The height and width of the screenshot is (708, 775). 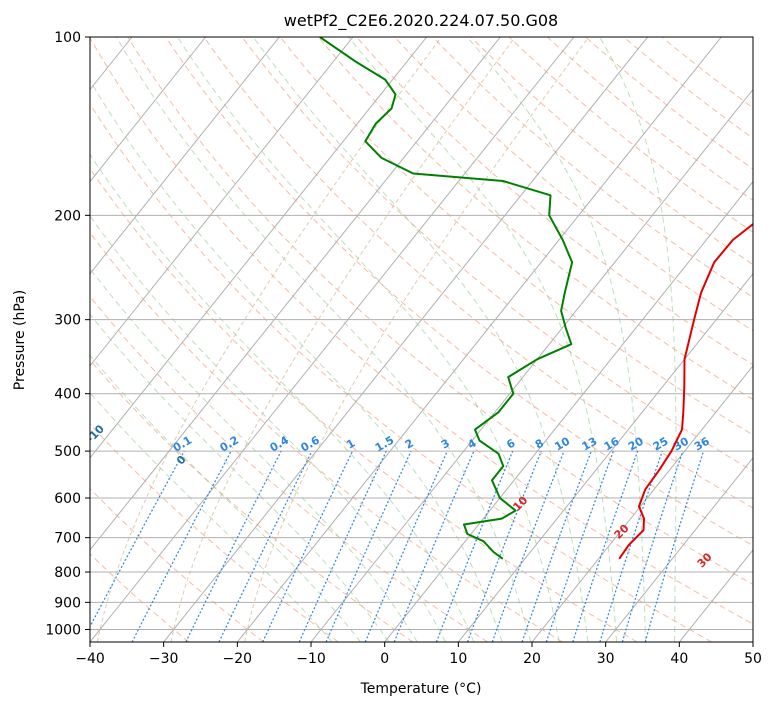 I want to click on y-tick-label: 800, so click(x=67, y=573).